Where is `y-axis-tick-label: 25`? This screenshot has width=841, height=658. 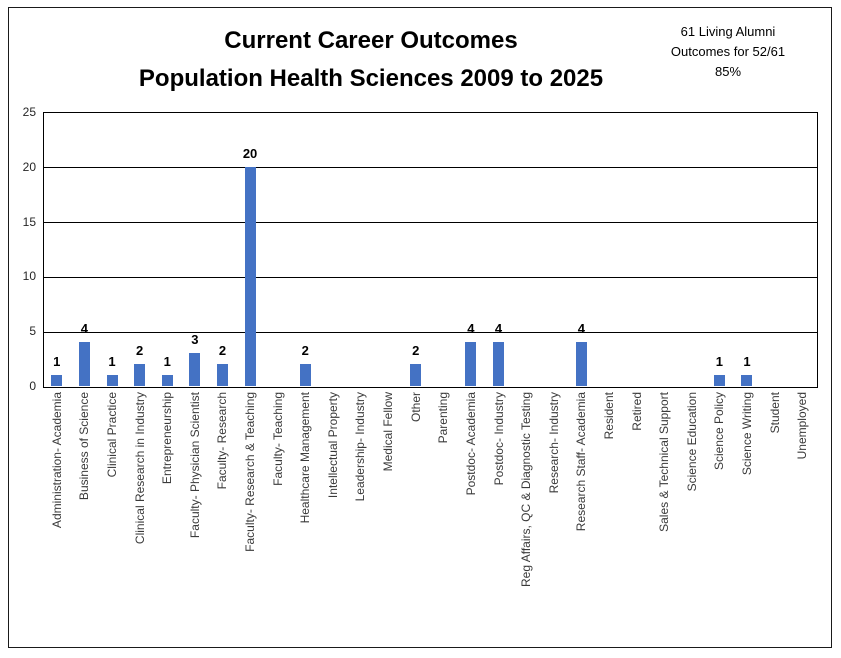
y-axis-tick-label: 25 is located at coordinates (29, 112).